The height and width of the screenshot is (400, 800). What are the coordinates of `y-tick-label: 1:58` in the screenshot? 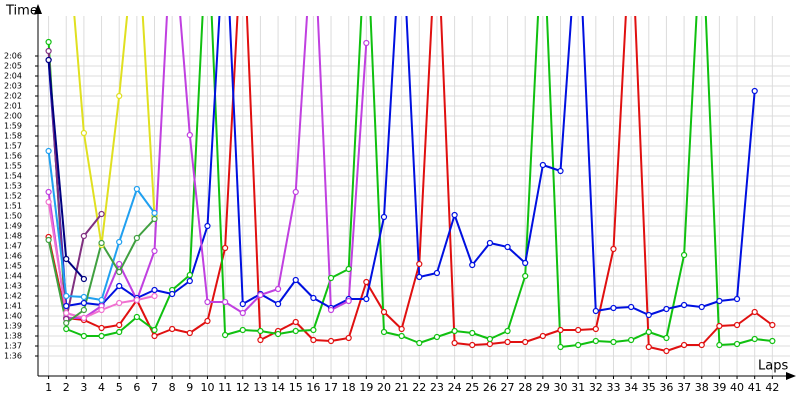 It's located at (13, 136).